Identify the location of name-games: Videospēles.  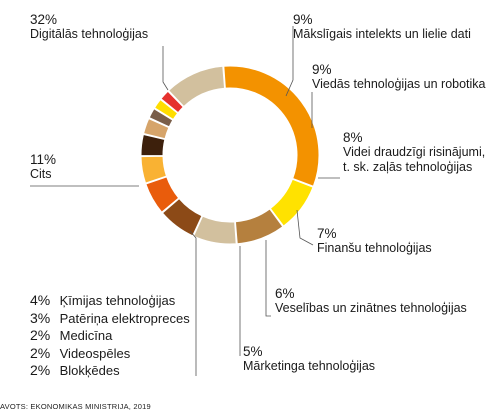
(95, 353).